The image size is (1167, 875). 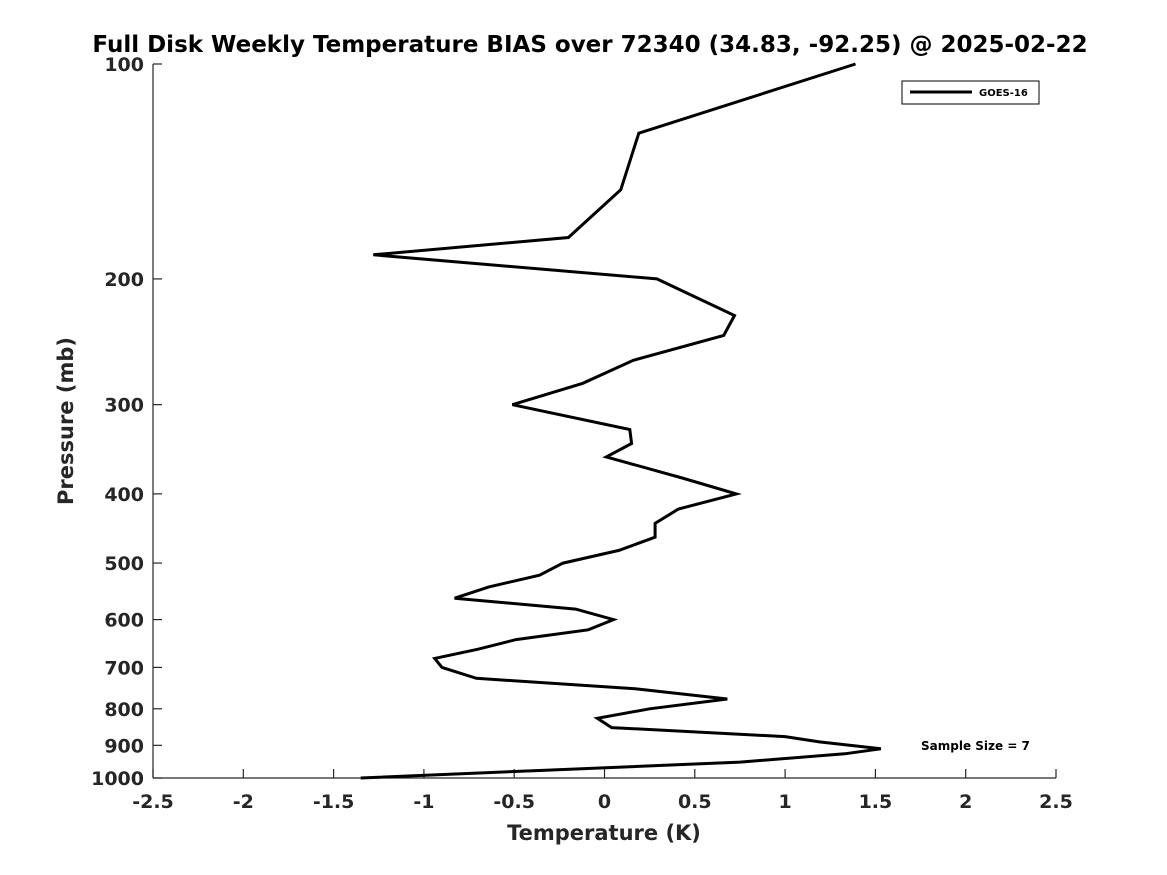 What do you see at coordinates (965, 802) in the screenshot?
I see `x-tick-label: 2` at bounding box center [965, 802].